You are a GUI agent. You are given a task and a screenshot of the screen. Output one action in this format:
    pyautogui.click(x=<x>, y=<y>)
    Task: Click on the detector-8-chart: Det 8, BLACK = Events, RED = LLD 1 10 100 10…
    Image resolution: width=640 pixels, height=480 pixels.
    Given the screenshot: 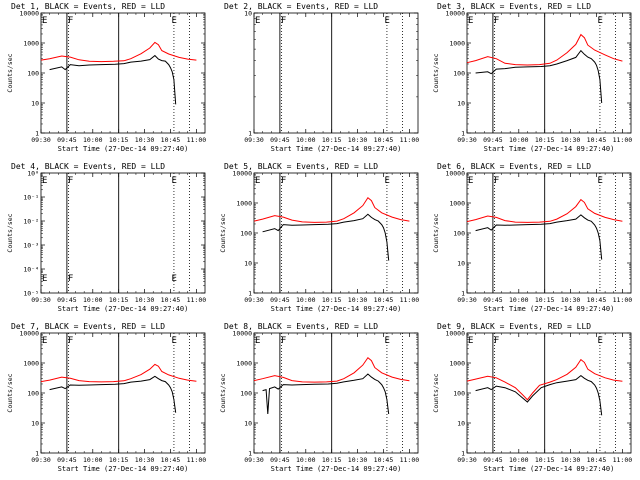 What is the action you would take?
    pyautogui.click(x=319, y=397)
    